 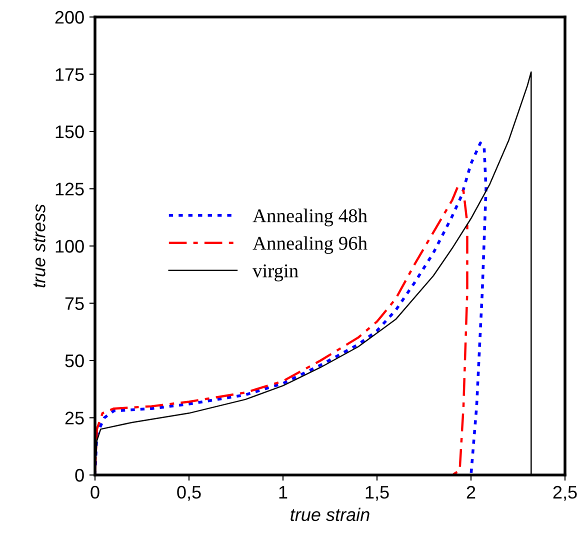 What do you see at coordinates (565, 493) in the screenshot?
I see `x-tick-label: 2,5` at bounding box center [565, 493].